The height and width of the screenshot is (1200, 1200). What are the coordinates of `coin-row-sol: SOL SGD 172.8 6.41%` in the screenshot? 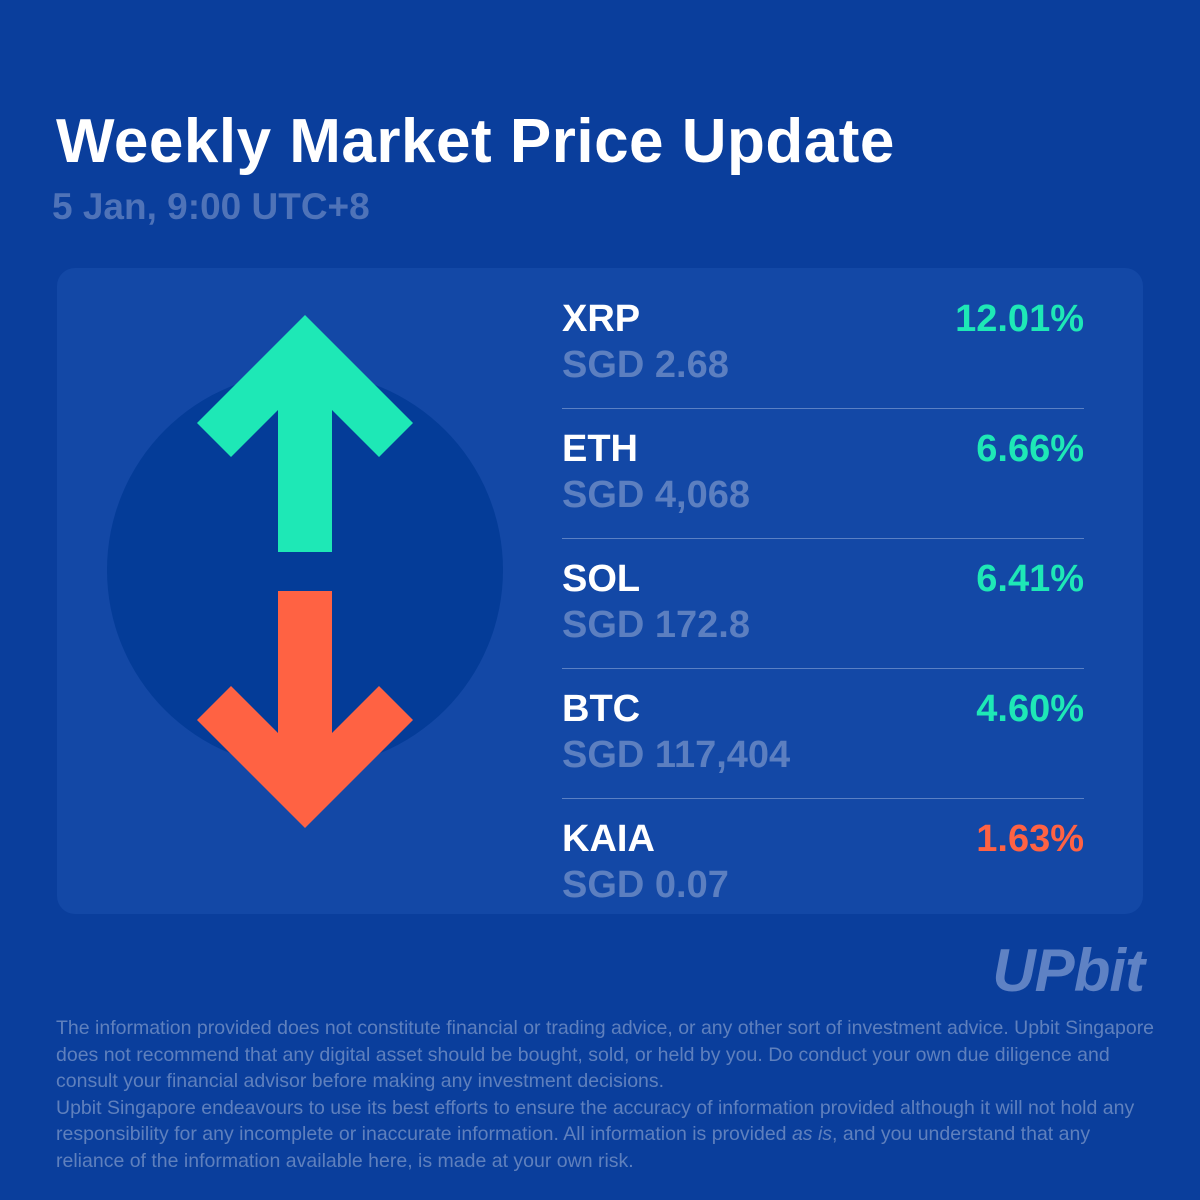 It's located at (823, 603).